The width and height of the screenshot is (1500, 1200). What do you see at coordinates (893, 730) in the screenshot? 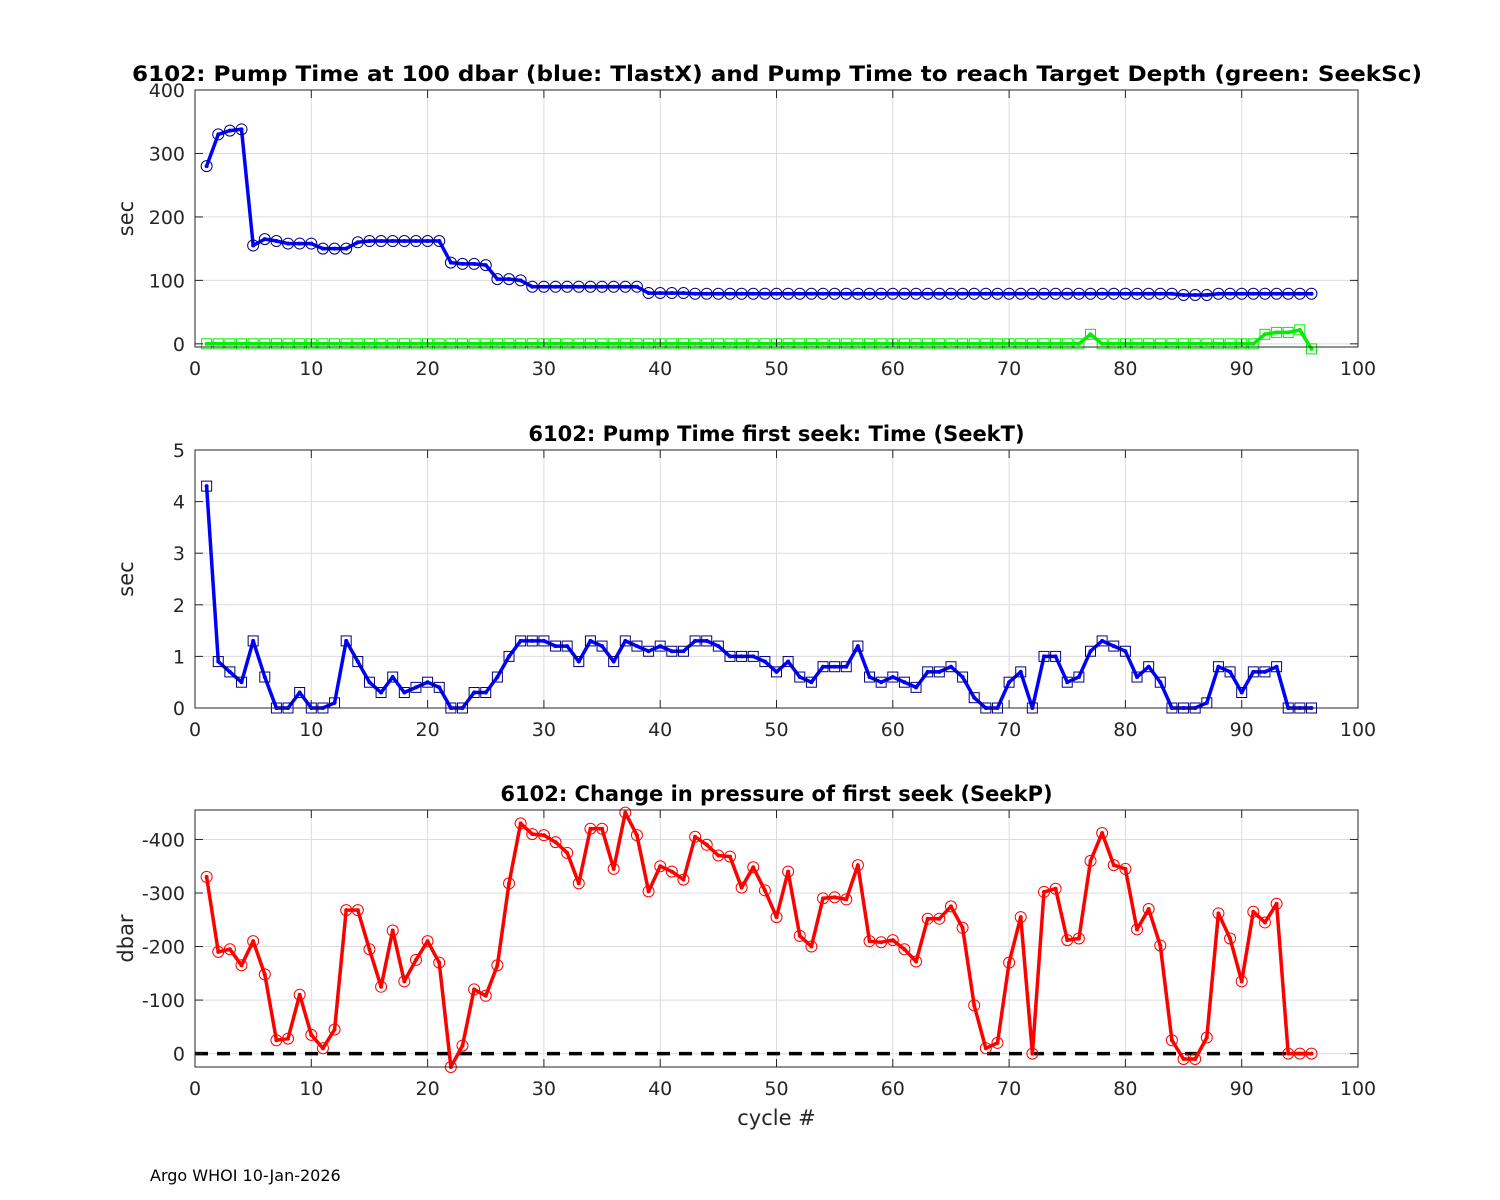
I see `x-tick-label: 60` at bounding box center [893, 730].